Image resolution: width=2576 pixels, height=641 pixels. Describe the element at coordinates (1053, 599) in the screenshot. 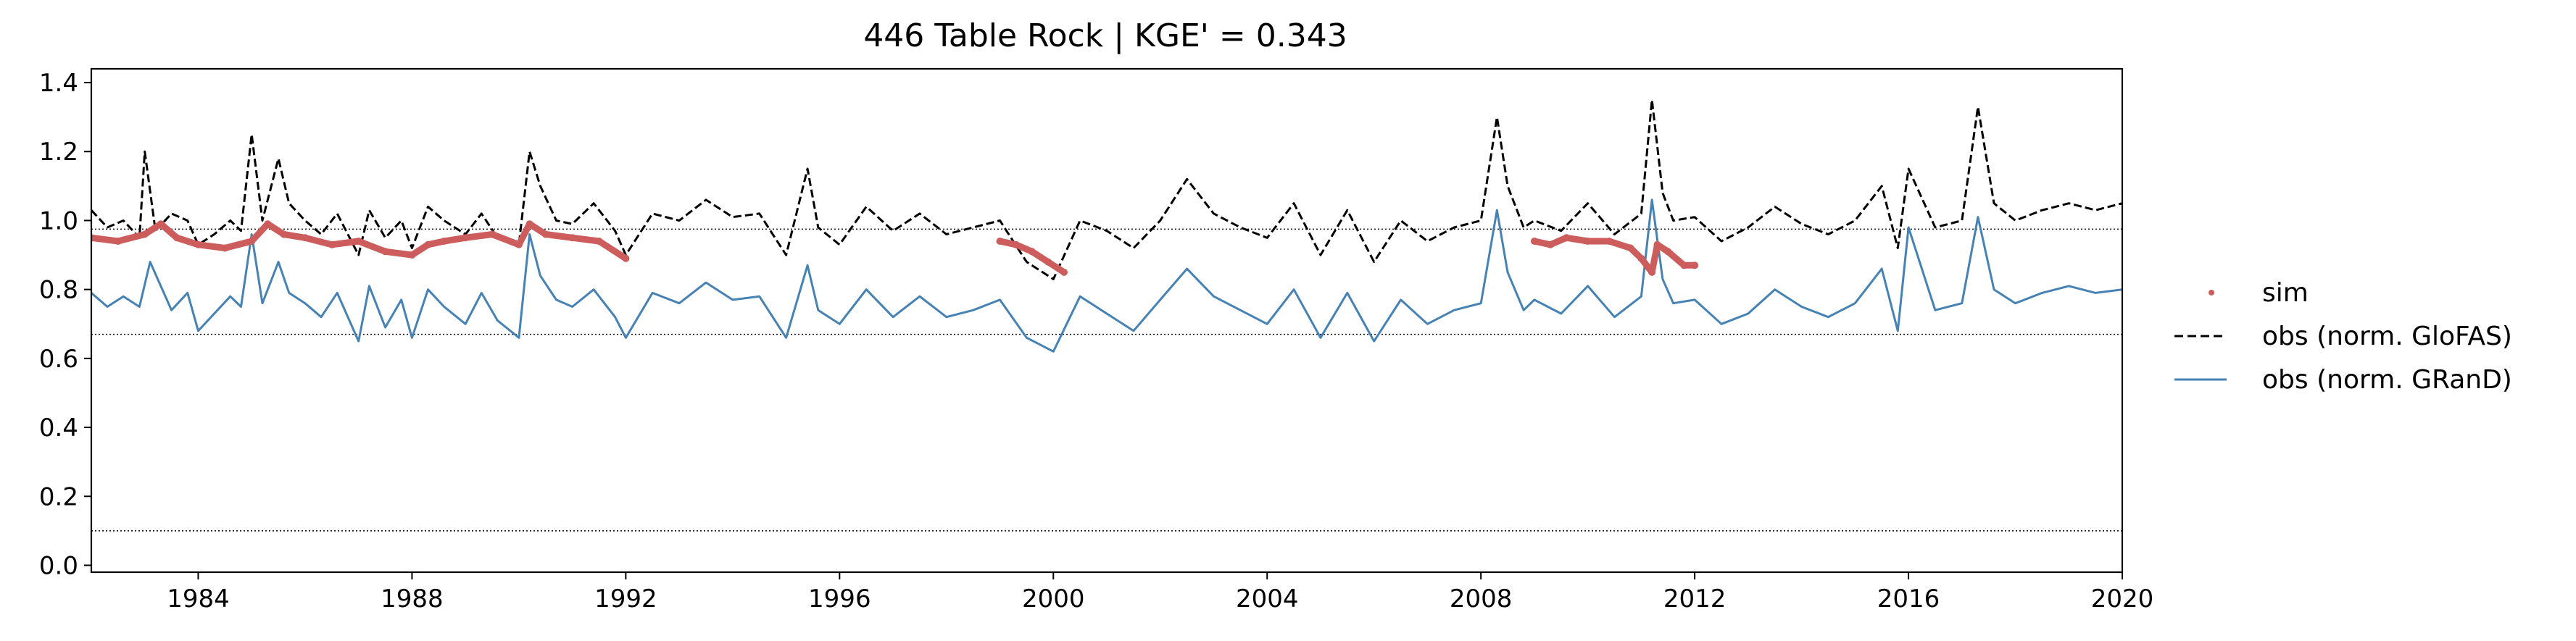

I see `x-tick-label-2000: 2000` at that location.